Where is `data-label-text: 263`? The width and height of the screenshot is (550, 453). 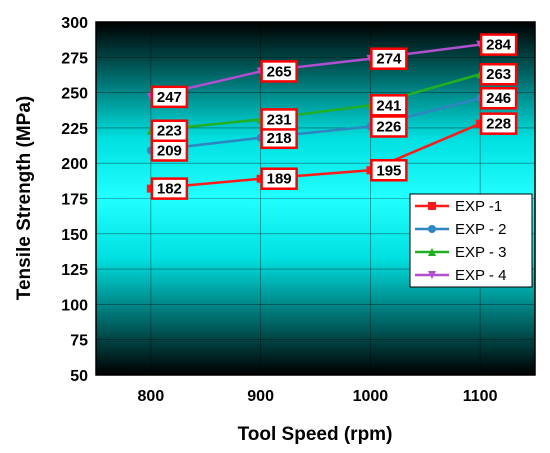
data-label-text: 263 is located at coordinates (498, 74).